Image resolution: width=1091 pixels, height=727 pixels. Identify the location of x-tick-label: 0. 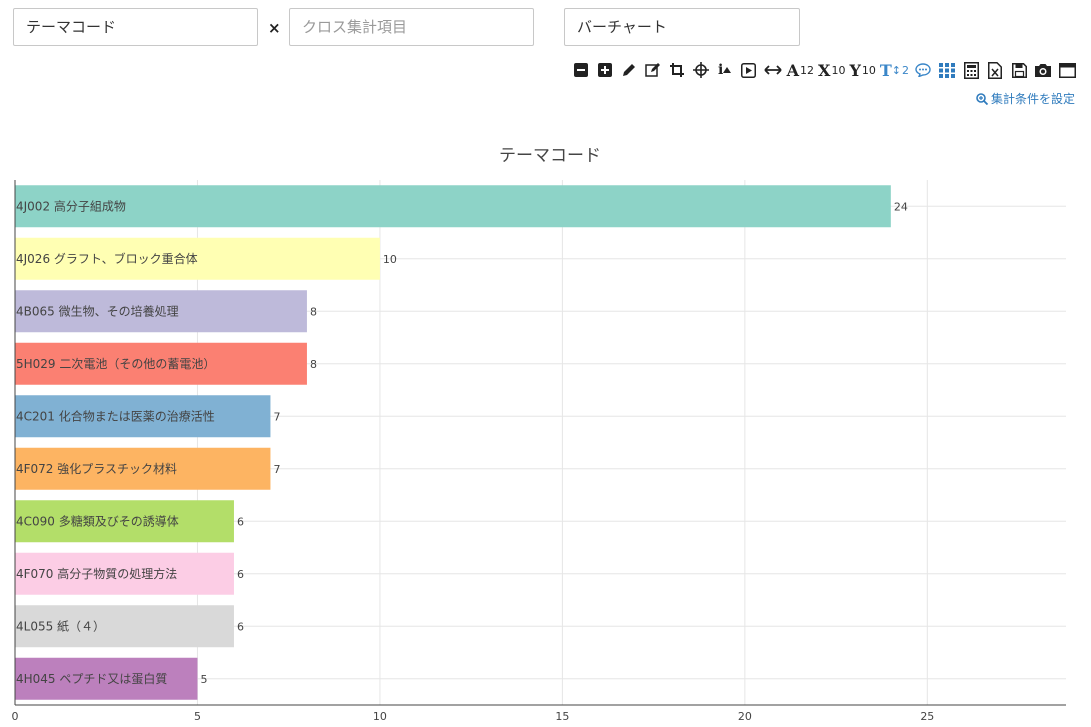
(15, 716).